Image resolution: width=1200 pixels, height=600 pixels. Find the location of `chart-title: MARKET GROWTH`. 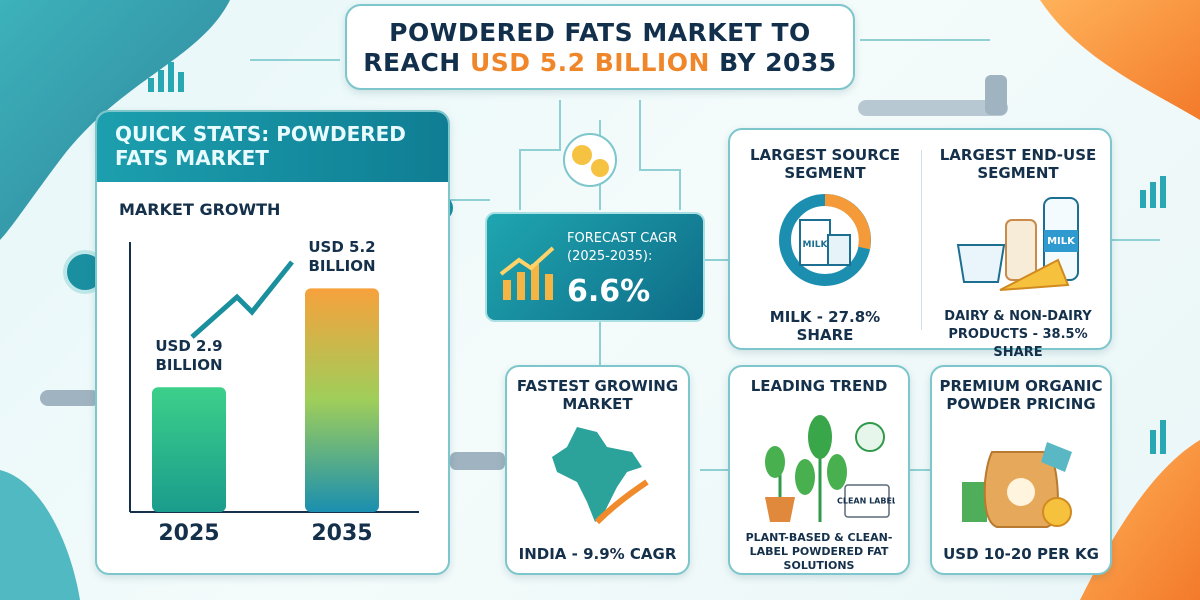

chart-title: MARKET GROWTH is located at coordinates (200, 209).